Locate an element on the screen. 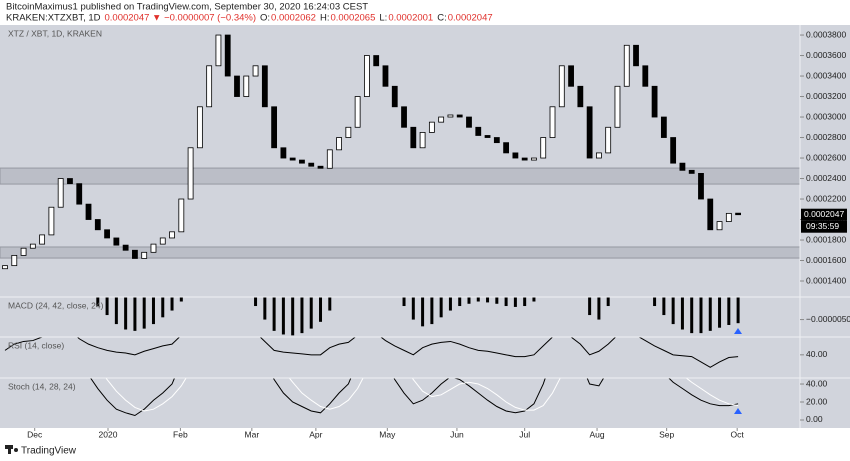 This screenshot has width=850, height=461. last-price-label: 0.0002047 is located at coordinates (824, 214).